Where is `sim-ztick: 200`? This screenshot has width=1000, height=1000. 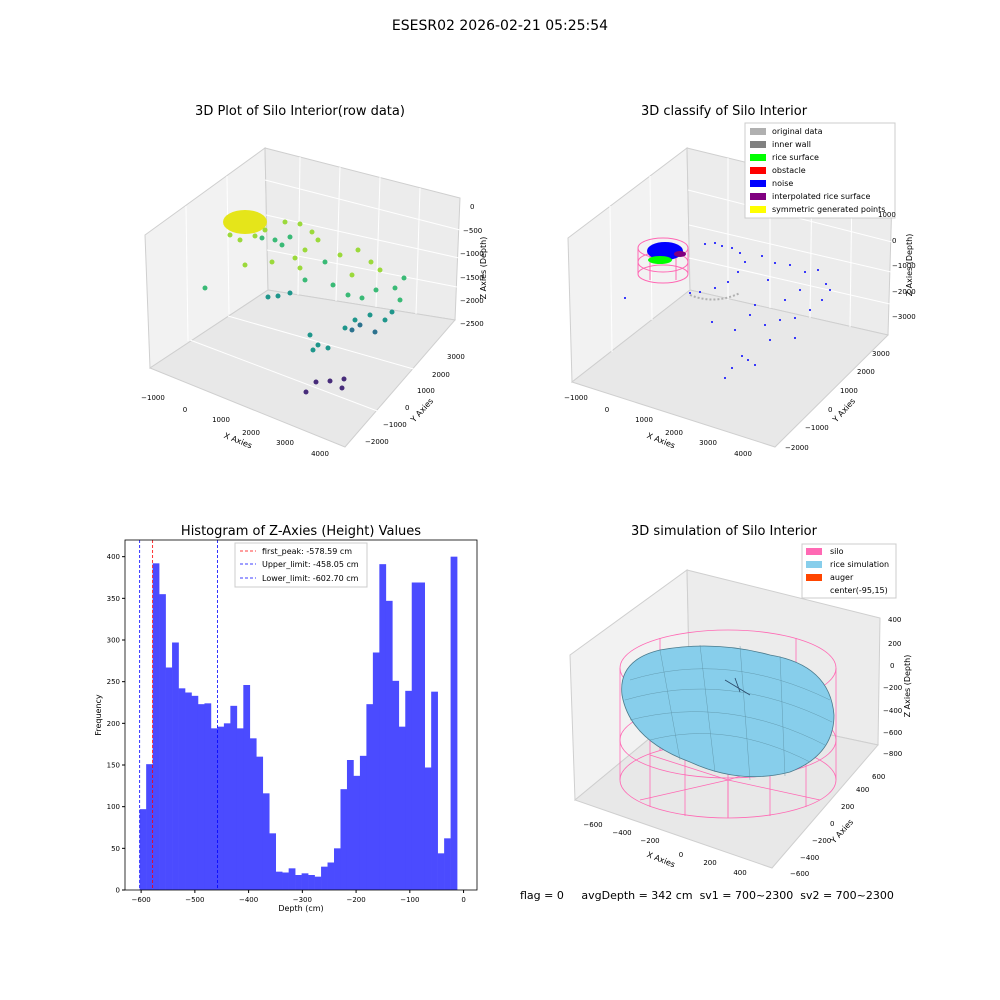 sim-ztick: 200 is located at coordinates (894, 644).